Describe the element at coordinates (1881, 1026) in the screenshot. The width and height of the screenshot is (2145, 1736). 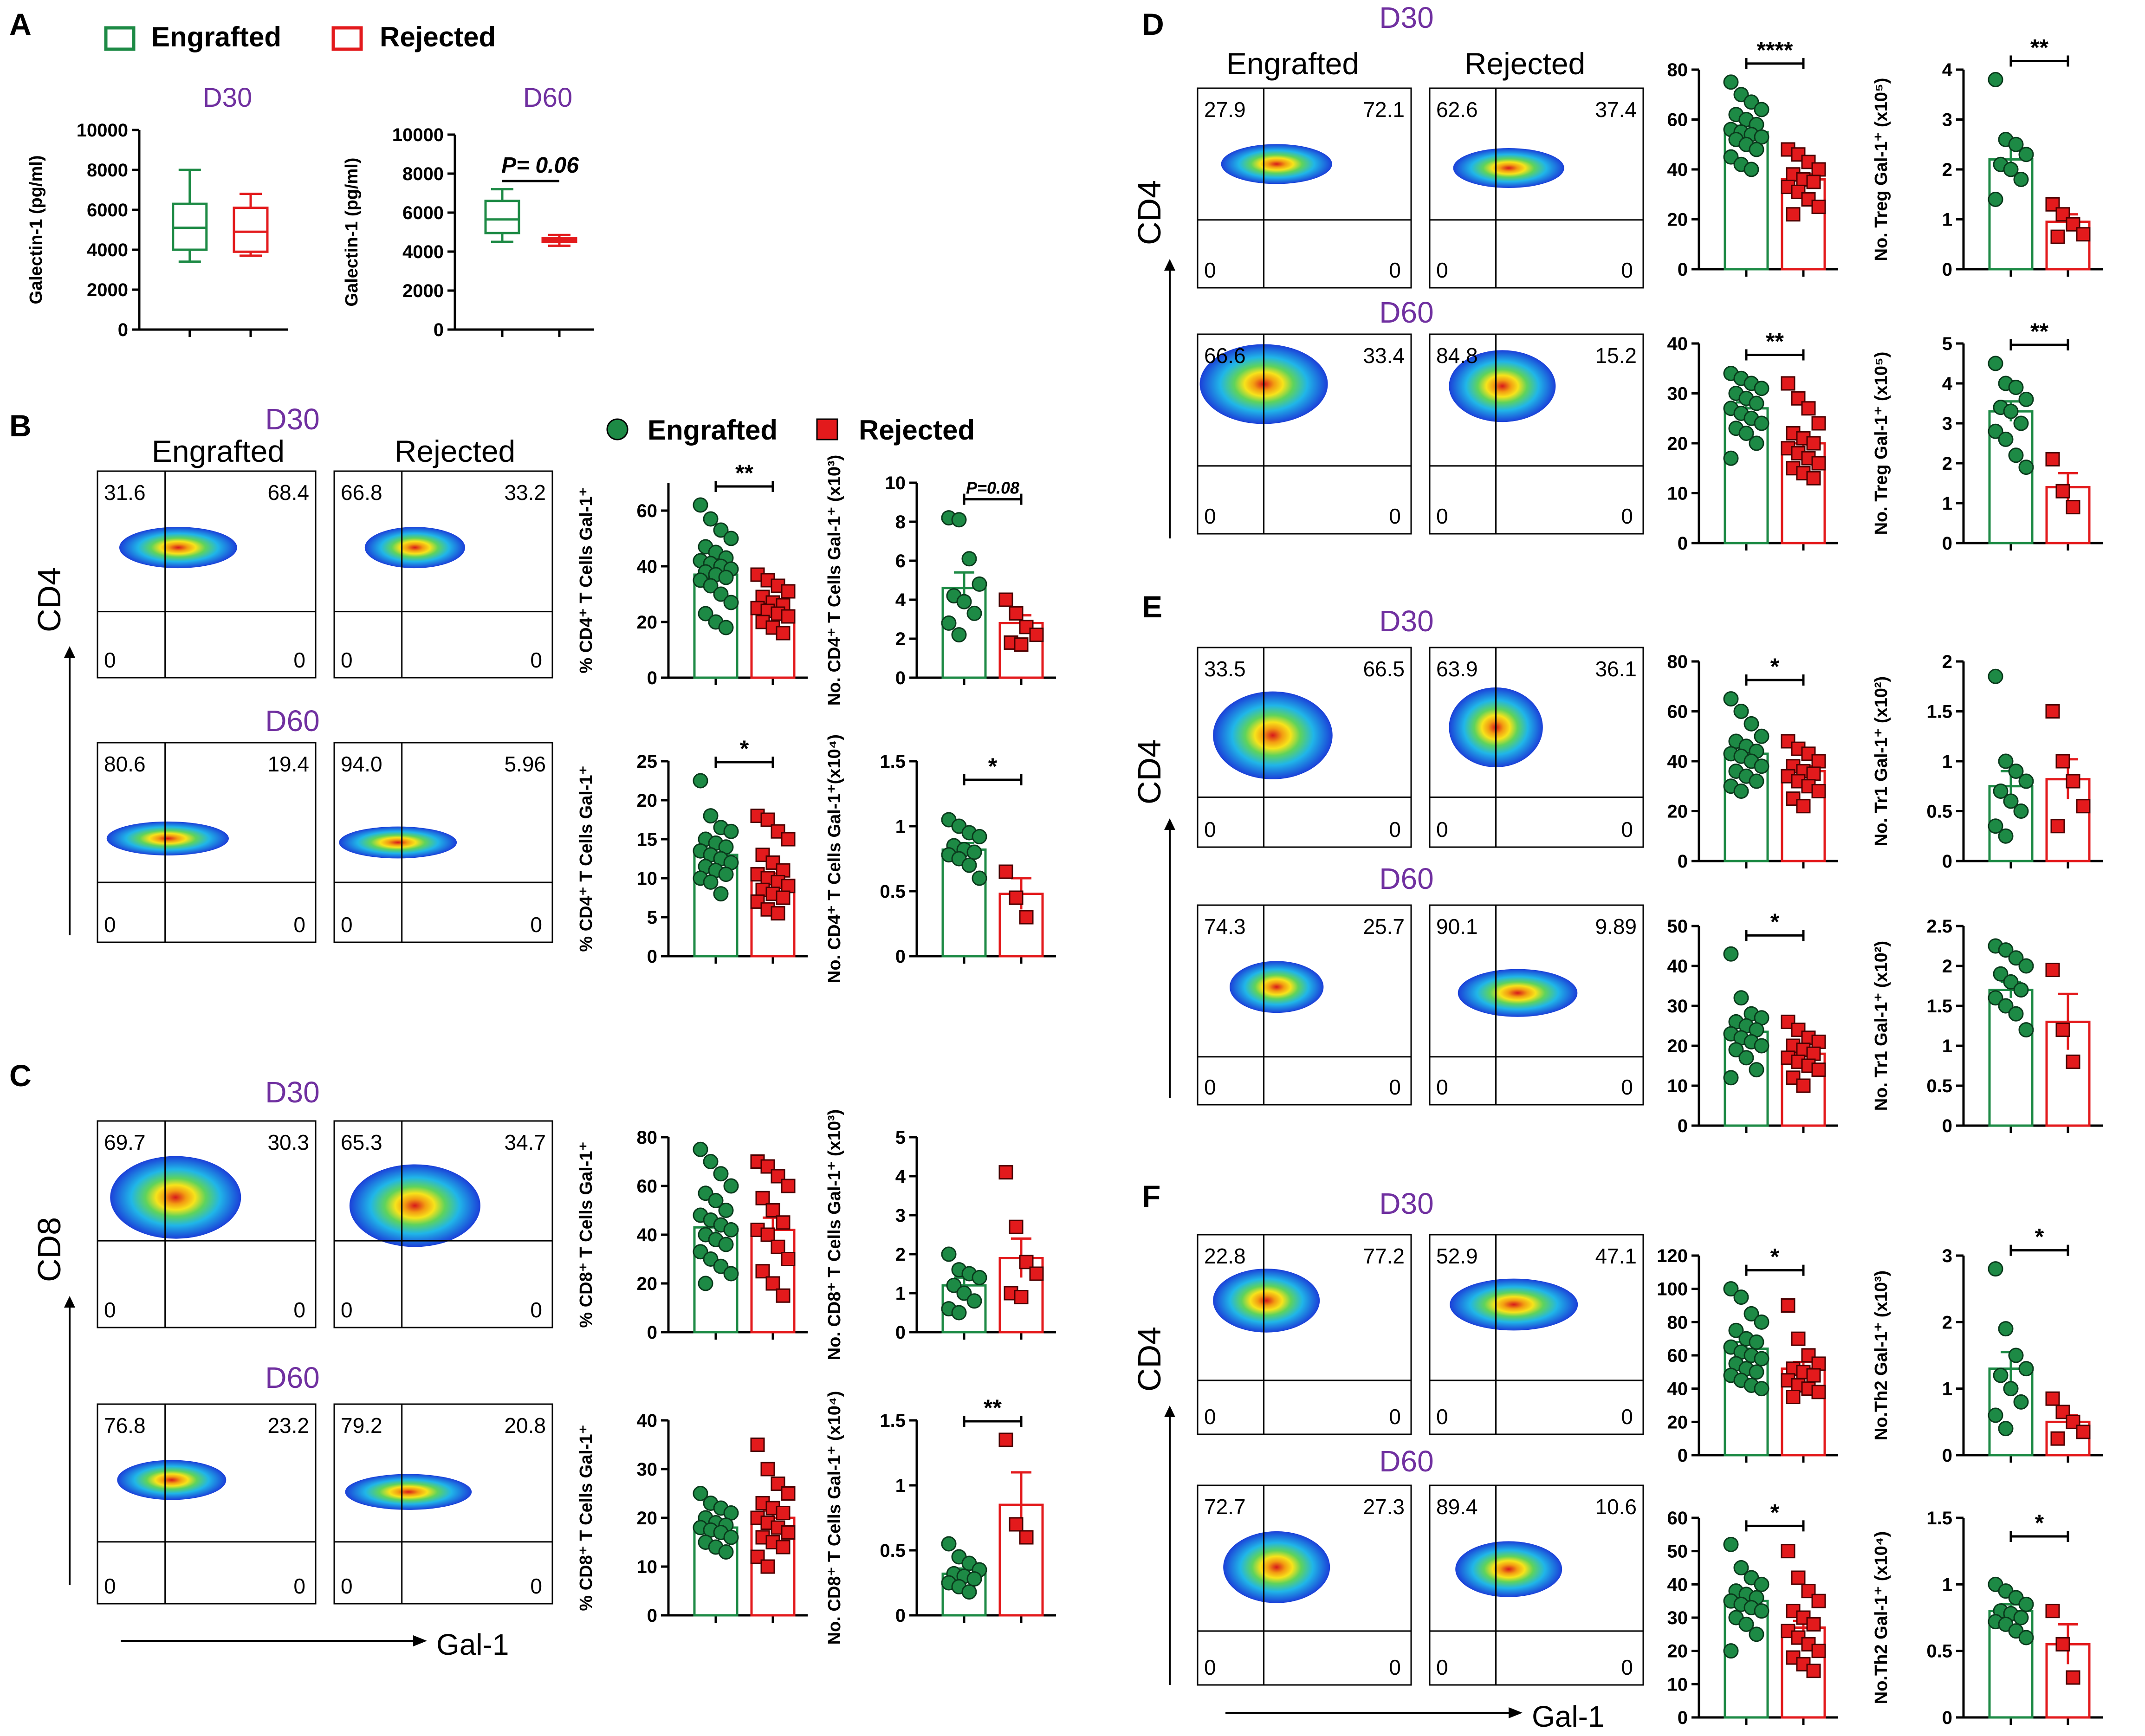
I see `y-axis-label: No. Tr1 Gal-1⁺ (x10²)` at that location.